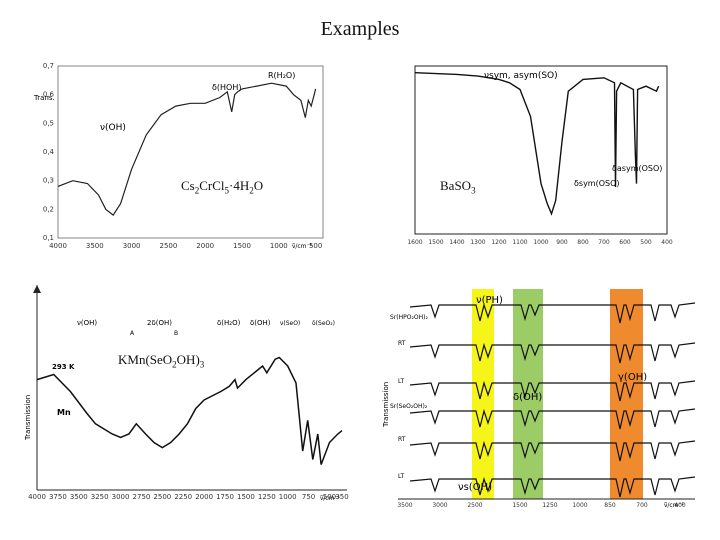 The width and height of the screenshot is (720, 540). Describe the element at coordinates (632, 377) in the screenshot. I see `band-label-gamma-oh: γ(OH)` at that location.